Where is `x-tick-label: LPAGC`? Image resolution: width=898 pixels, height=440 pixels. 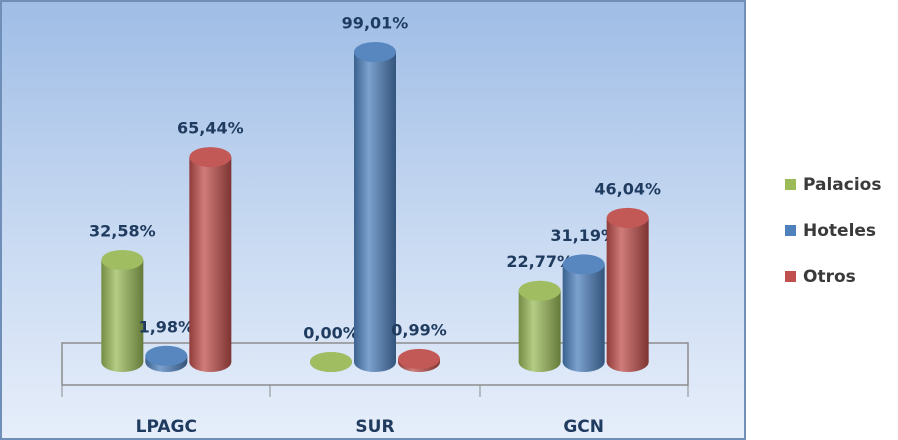 x-tick-label: LPAGC is located at coordinates (166, 427).